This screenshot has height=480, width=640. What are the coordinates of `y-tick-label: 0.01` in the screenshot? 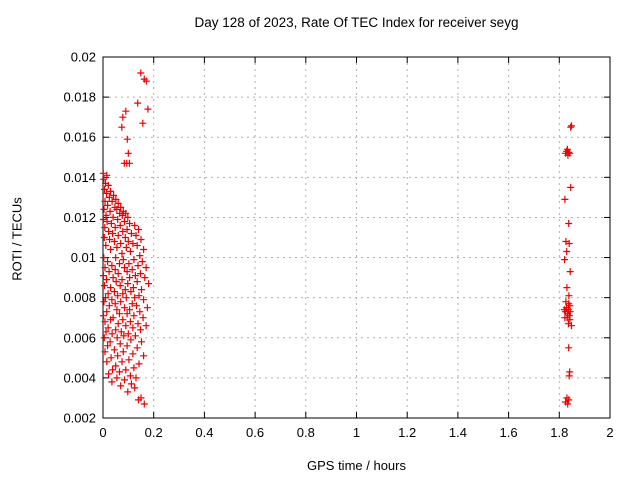 It's located at (83, 257).